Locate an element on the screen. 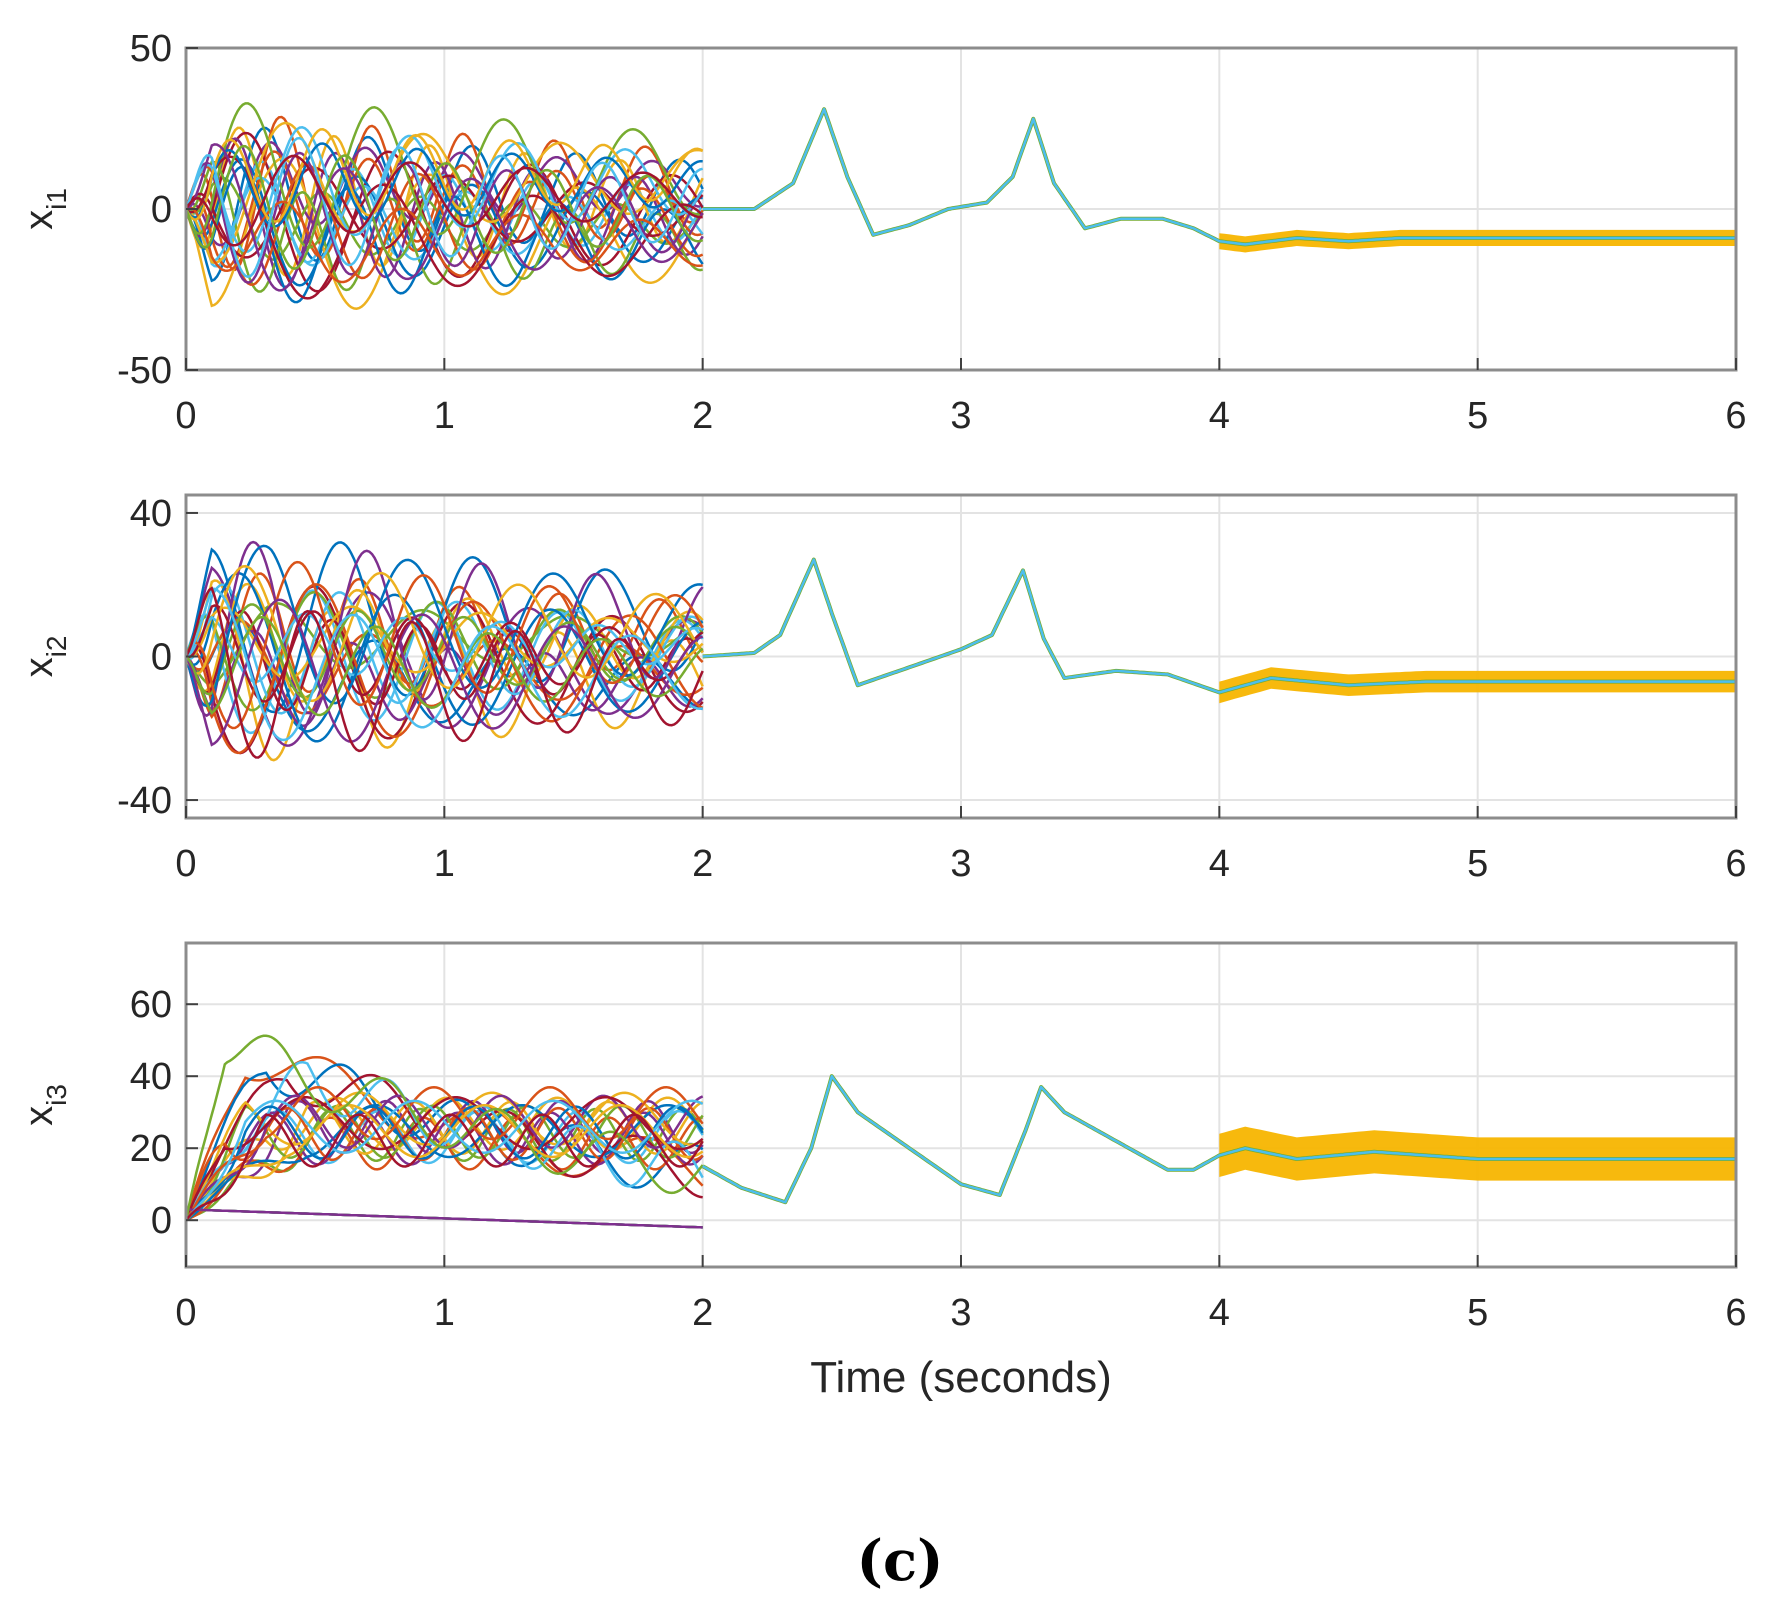 The height and width of the screenshot is (1611, 1773). figure-caption: (c) is located at coordinates (899, 1561).